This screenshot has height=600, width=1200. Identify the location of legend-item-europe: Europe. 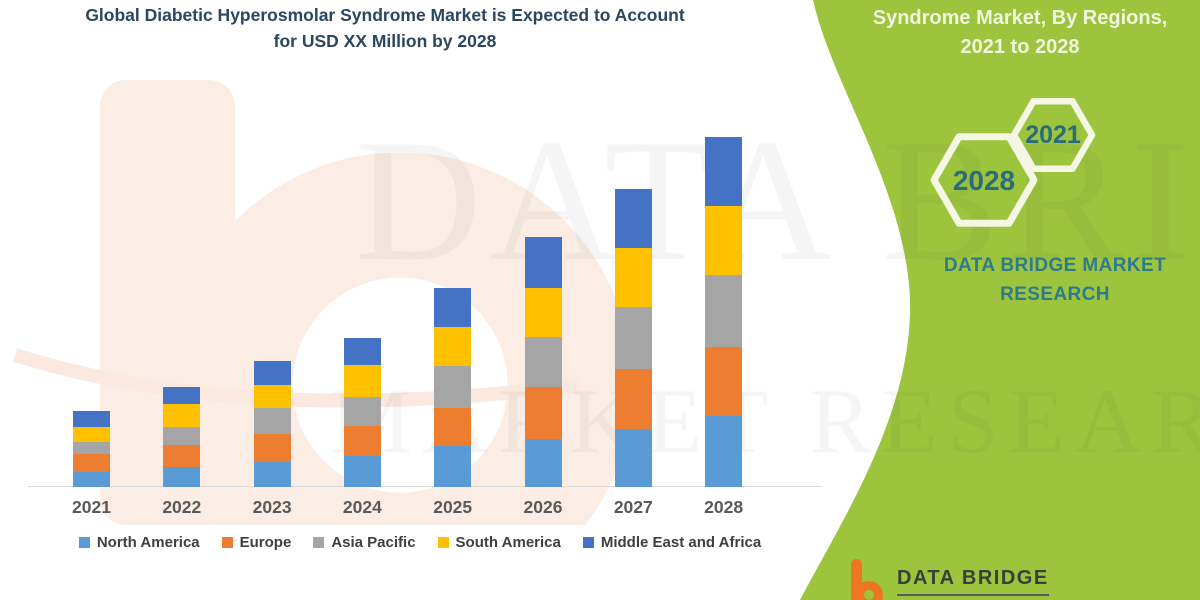
(256, 542).